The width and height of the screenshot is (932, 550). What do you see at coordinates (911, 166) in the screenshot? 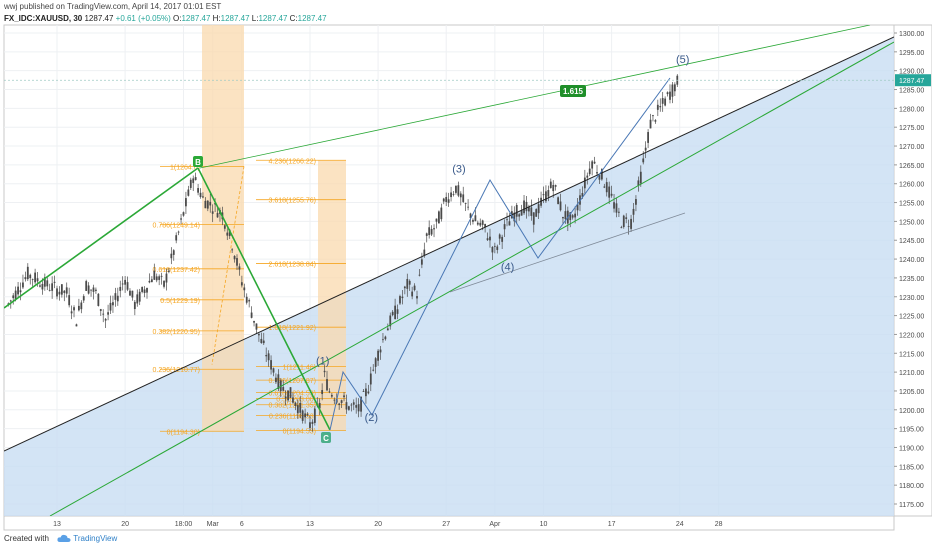
I see `price-tick-label: 1265.00` at bounding box center [911, 166].